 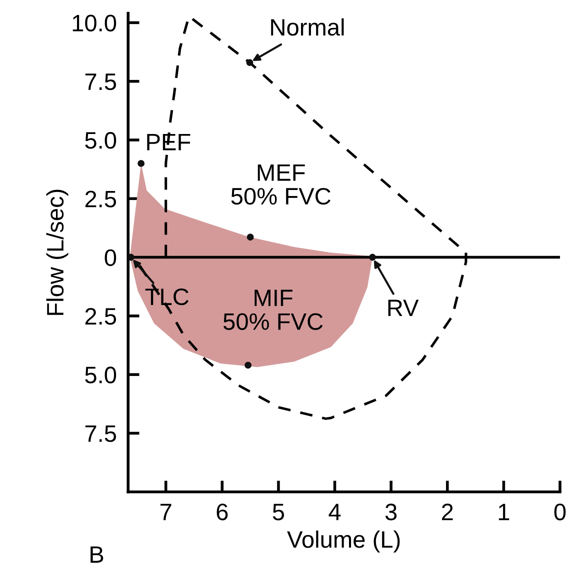 I want to click on x-tick-label: 6, so click(x=222, y=512).